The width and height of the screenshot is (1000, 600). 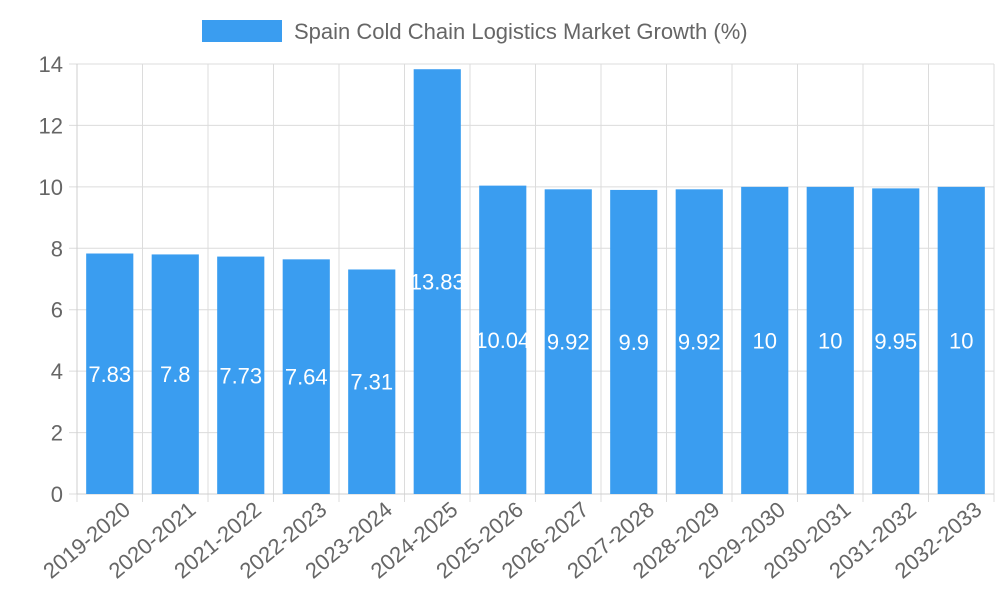 I want to click on data-label: 7.73, so click(x=240, y=375).